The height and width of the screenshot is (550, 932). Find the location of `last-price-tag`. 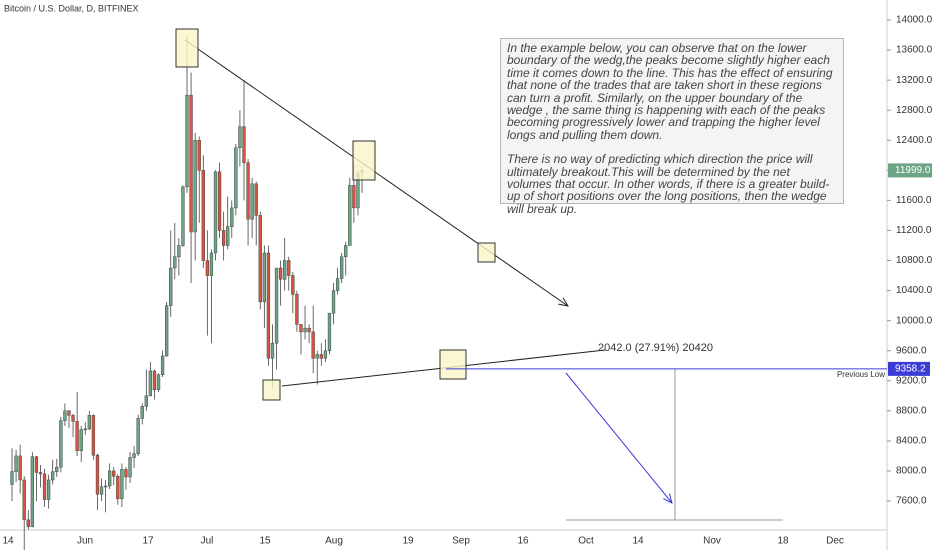

last-price-tag is located at coordinates (910, 170).